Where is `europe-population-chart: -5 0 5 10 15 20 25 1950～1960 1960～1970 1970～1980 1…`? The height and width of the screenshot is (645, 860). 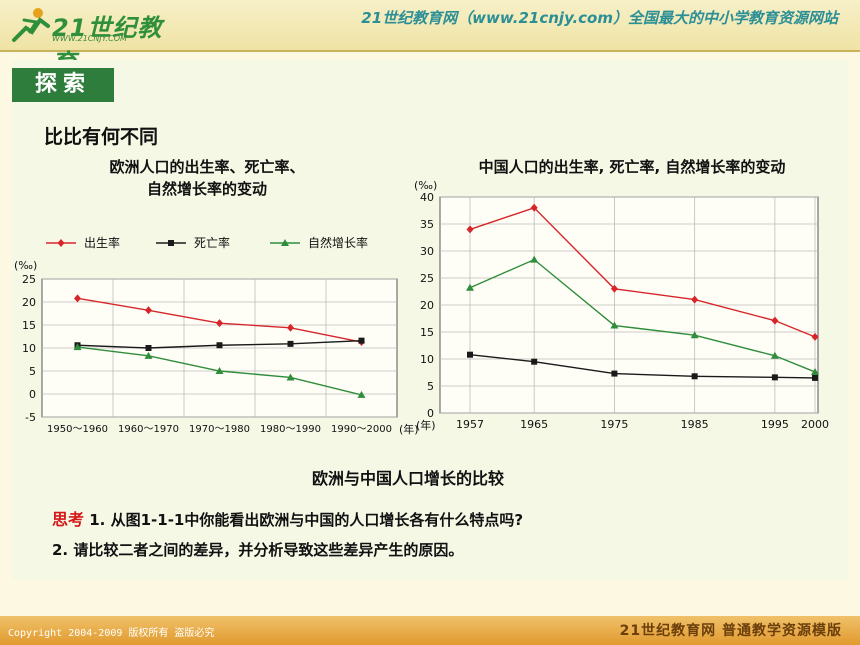 europe-population-chart: -5 0 5 10 15 20 25 1950～1960 1960～1970 1970～1980 1… is located at coordinates (216, 335).